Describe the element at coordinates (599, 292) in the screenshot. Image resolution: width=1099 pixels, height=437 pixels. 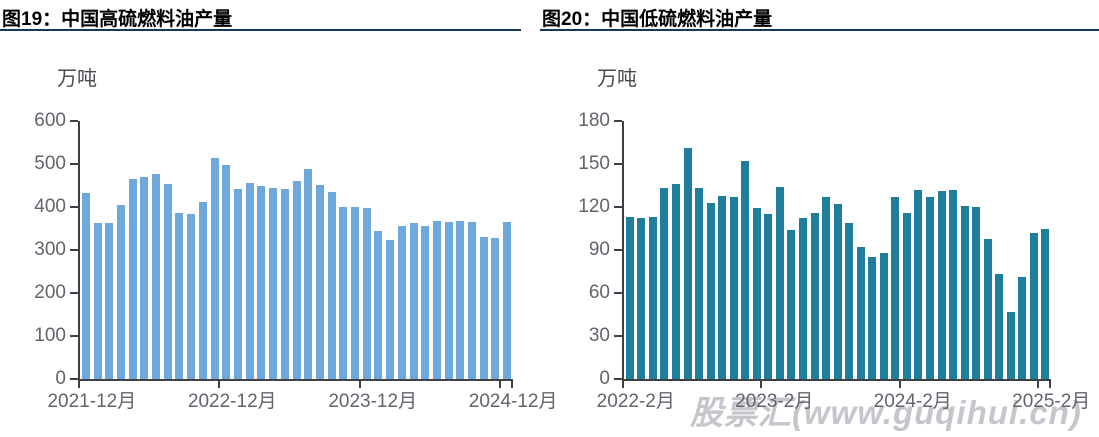
I see `y-tick-label: 60` at that location.